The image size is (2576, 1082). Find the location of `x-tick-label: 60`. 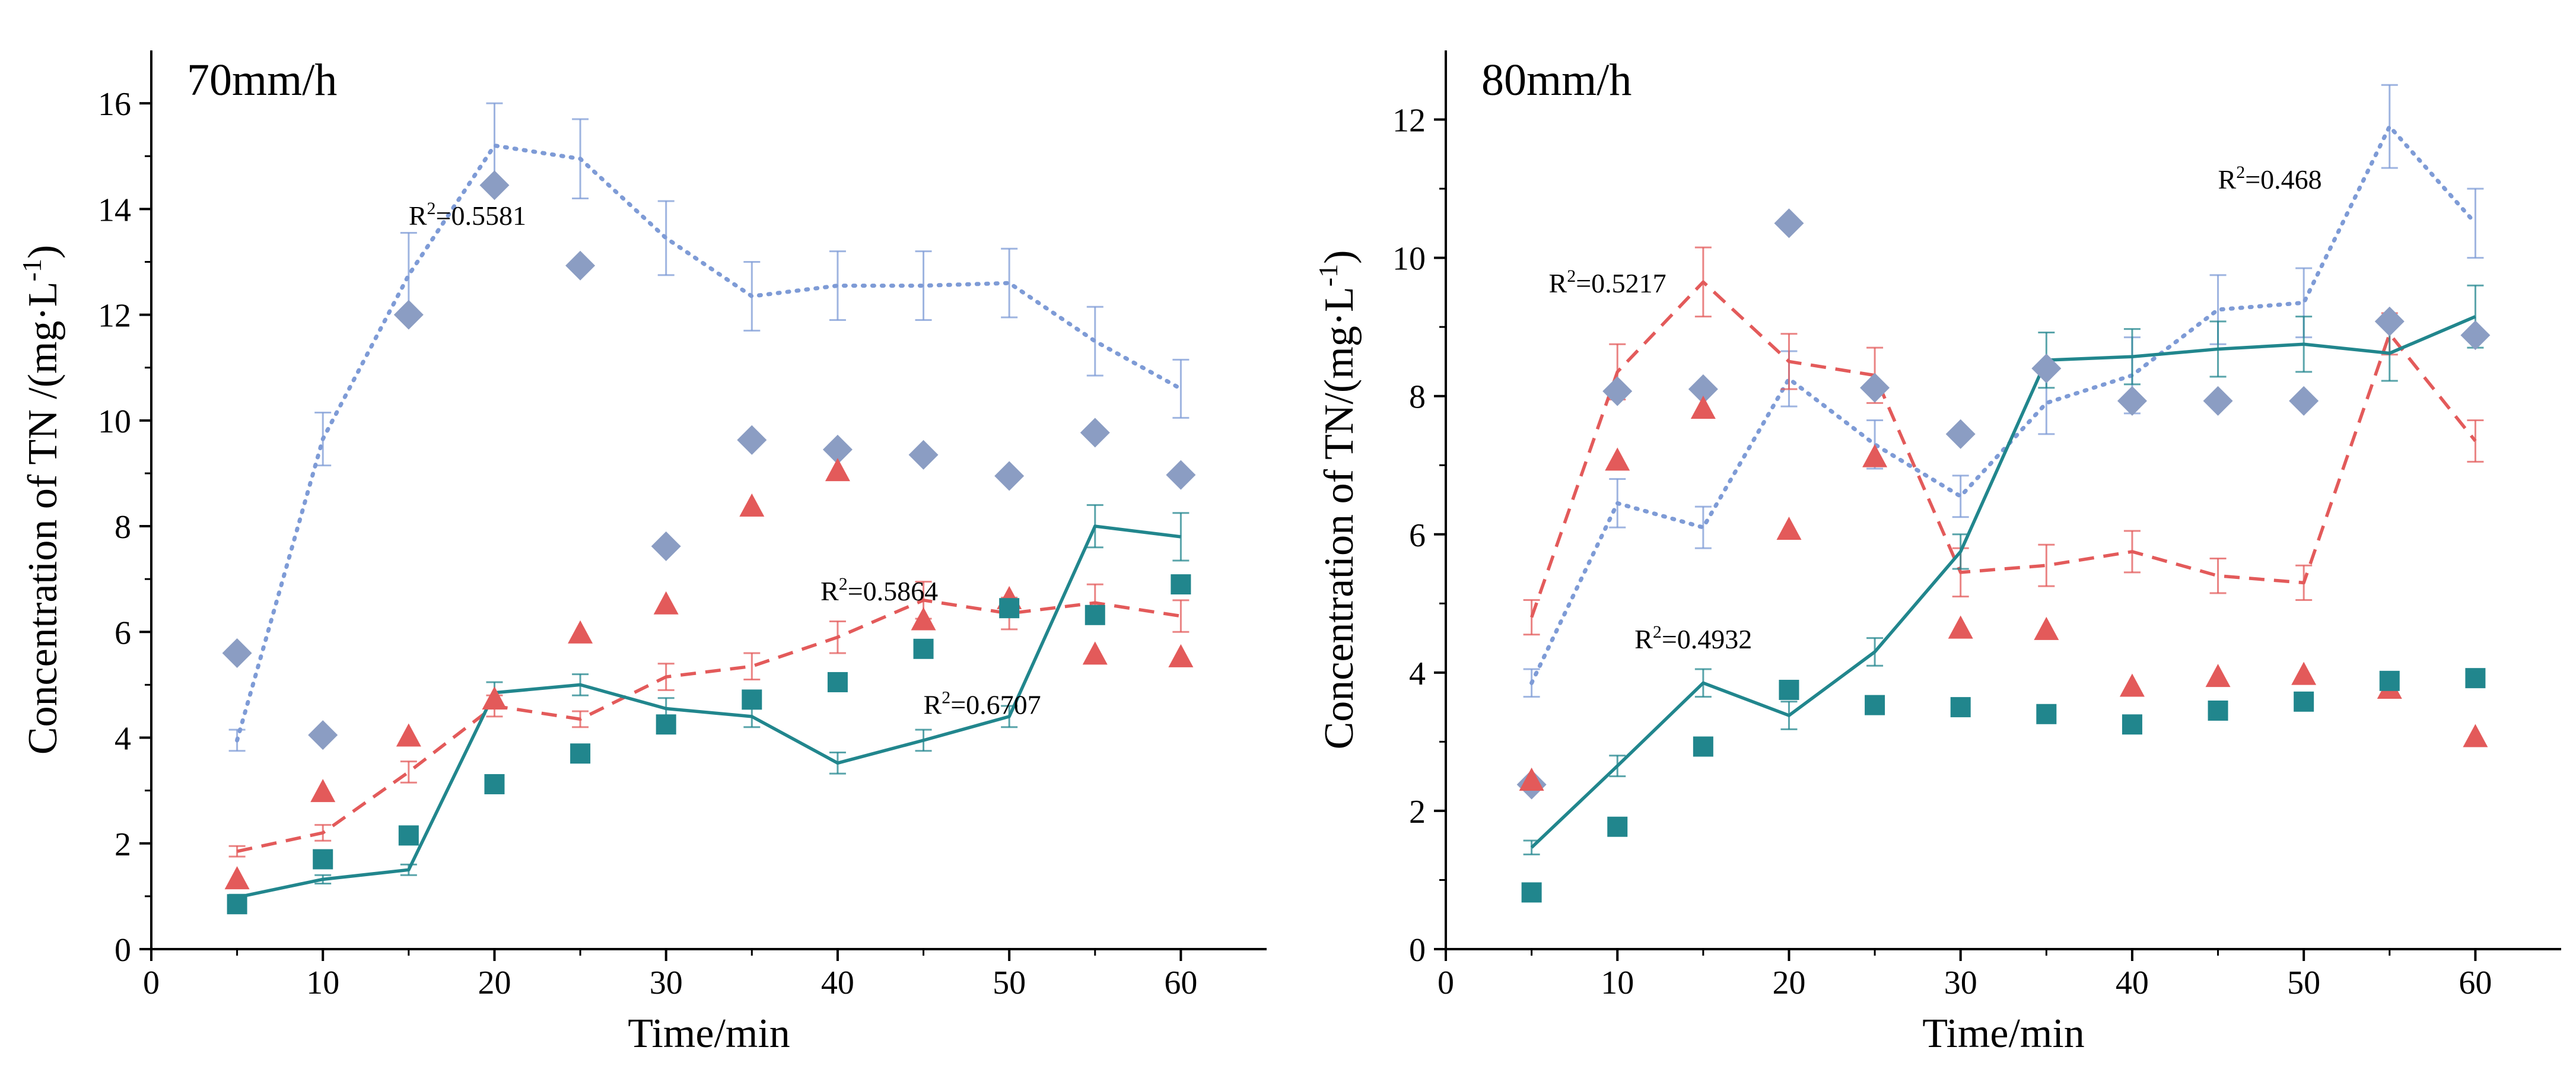

x-tick-label: 60 is located at coordinates (2475, 983).